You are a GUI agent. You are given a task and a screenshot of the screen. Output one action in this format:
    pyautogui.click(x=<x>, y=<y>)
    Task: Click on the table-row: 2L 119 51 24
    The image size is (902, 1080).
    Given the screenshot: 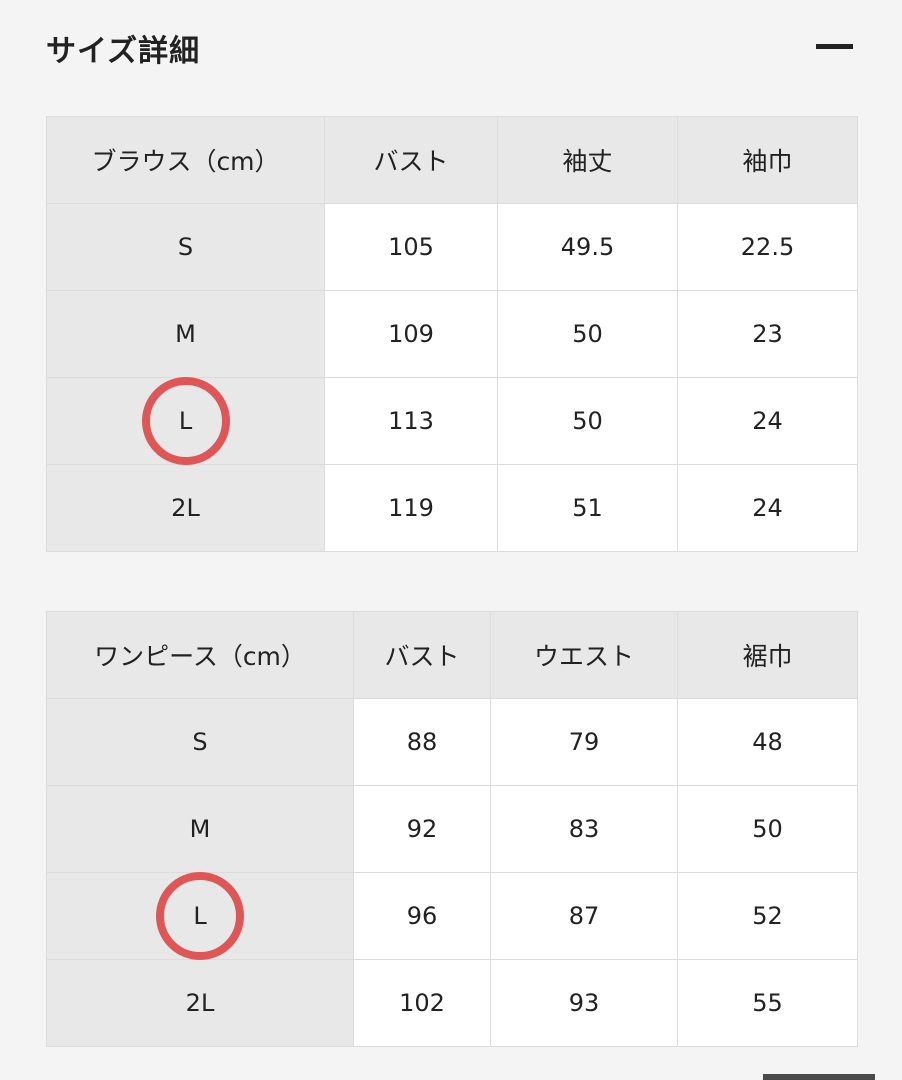 What is the action you would take?
    pyautogui.click(x=452, y=508)
    